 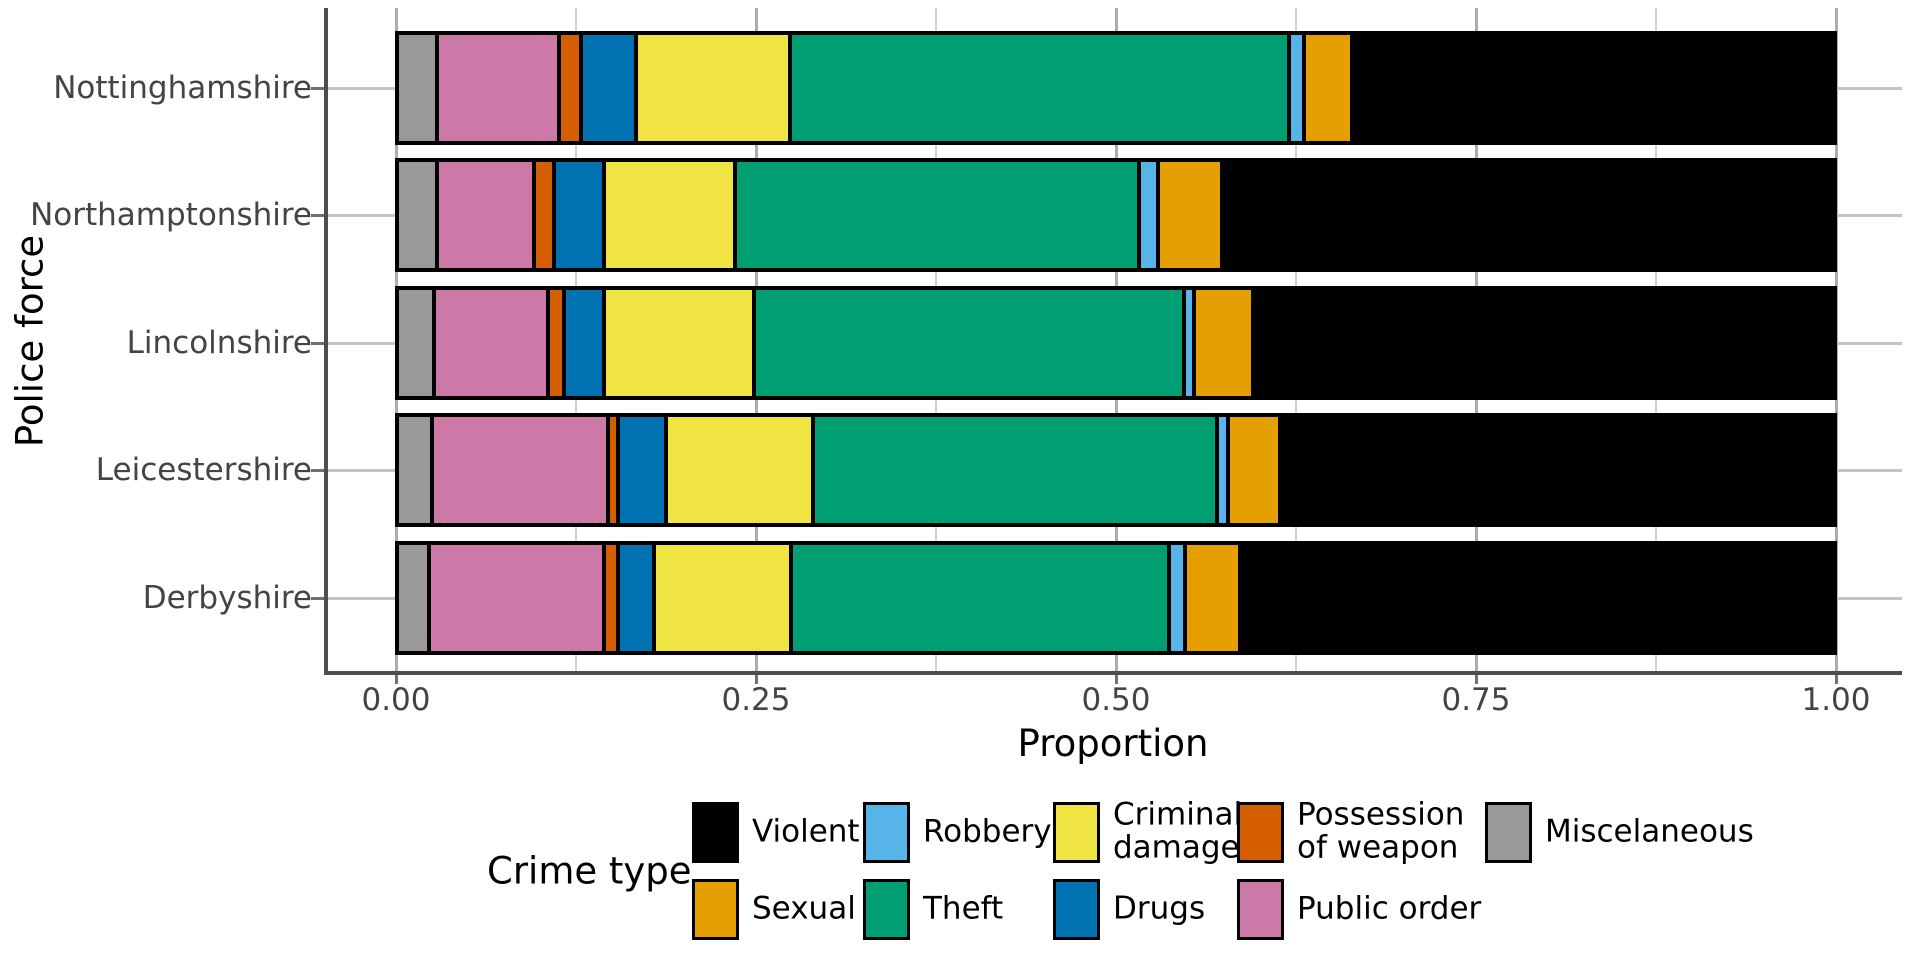 What do you see at coordinates (756, 700) in the screenshot?
I see `x-axis-label: 0.25` at bounding box center [756, 700].